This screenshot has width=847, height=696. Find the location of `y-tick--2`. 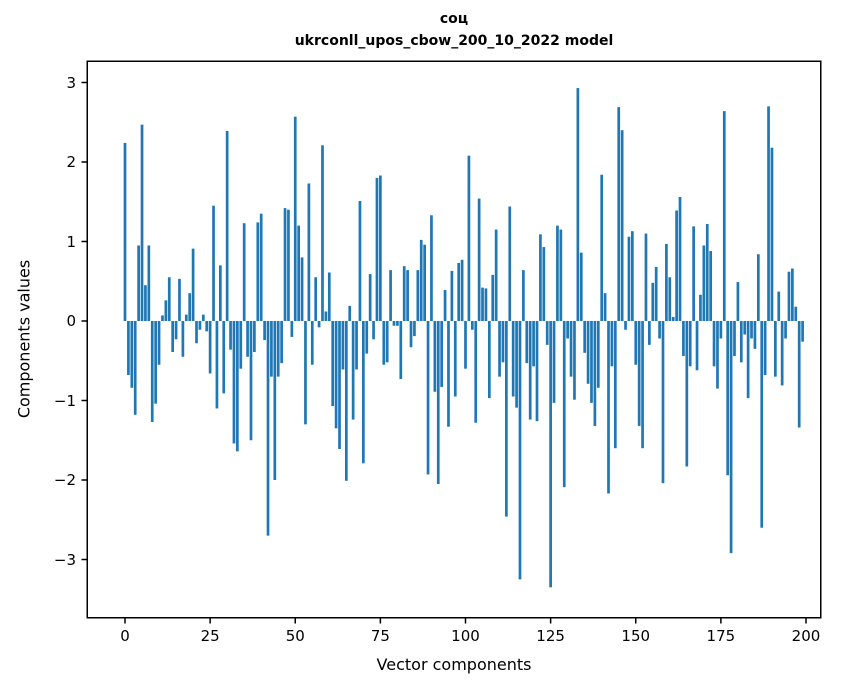

y-tick--2 is located at coordinates (84, 480).